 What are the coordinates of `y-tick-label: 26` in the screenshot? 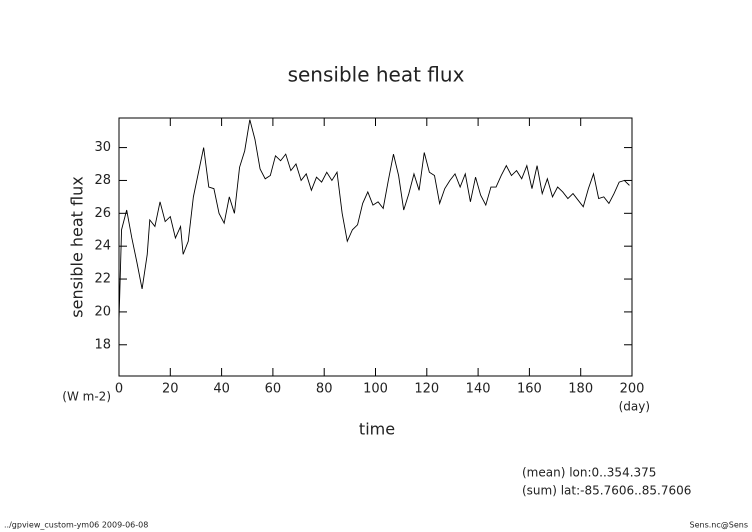 It's located at (102, 213).